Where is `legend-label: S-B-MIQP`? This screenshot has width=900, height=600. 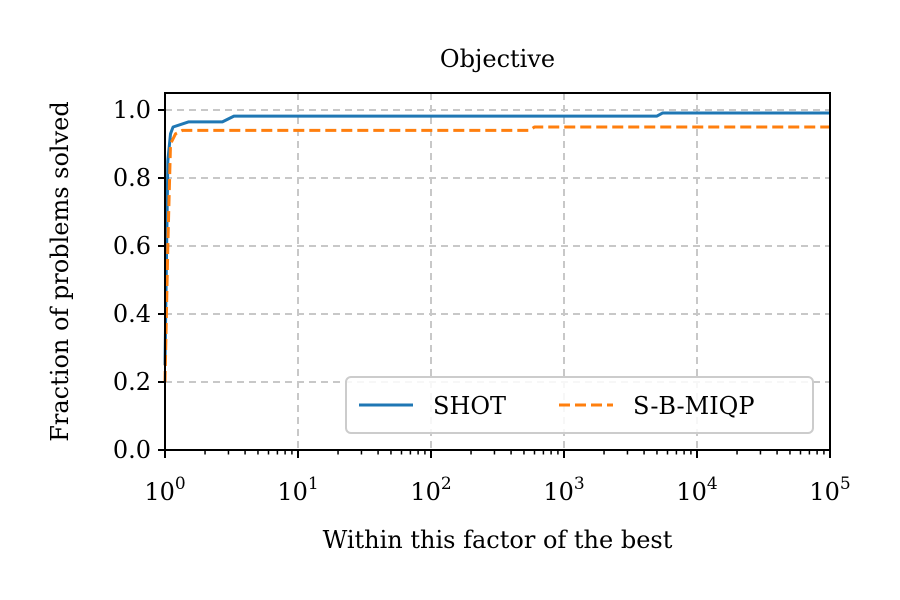 legend-label: S-B-MIQP is located at coordinates (694, 406).